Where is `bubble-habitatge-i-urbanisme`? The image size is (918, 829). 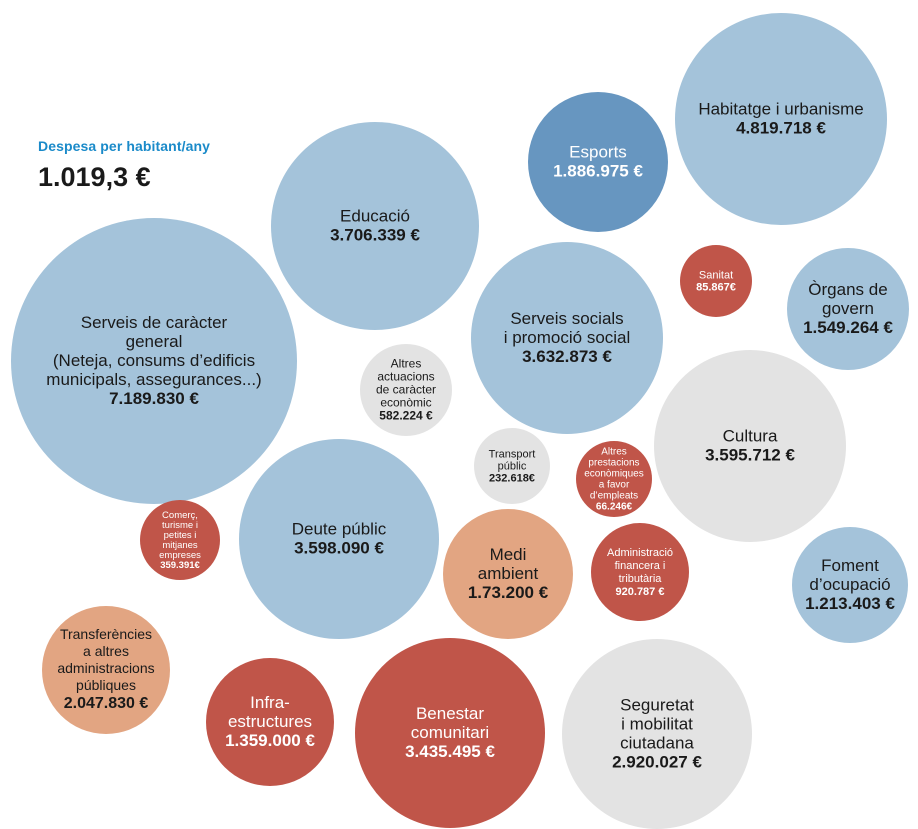 bubble-habitatge-i-urbanisme is located at coordinates (781, 119).